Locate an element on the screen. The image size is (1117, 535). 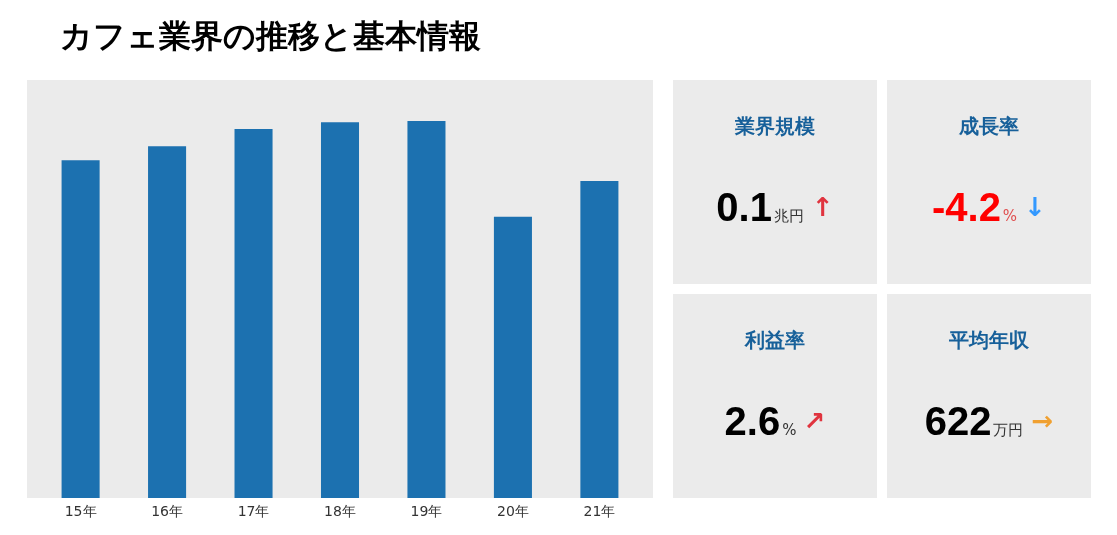
text: 622 is located at coordinates (958, 421).